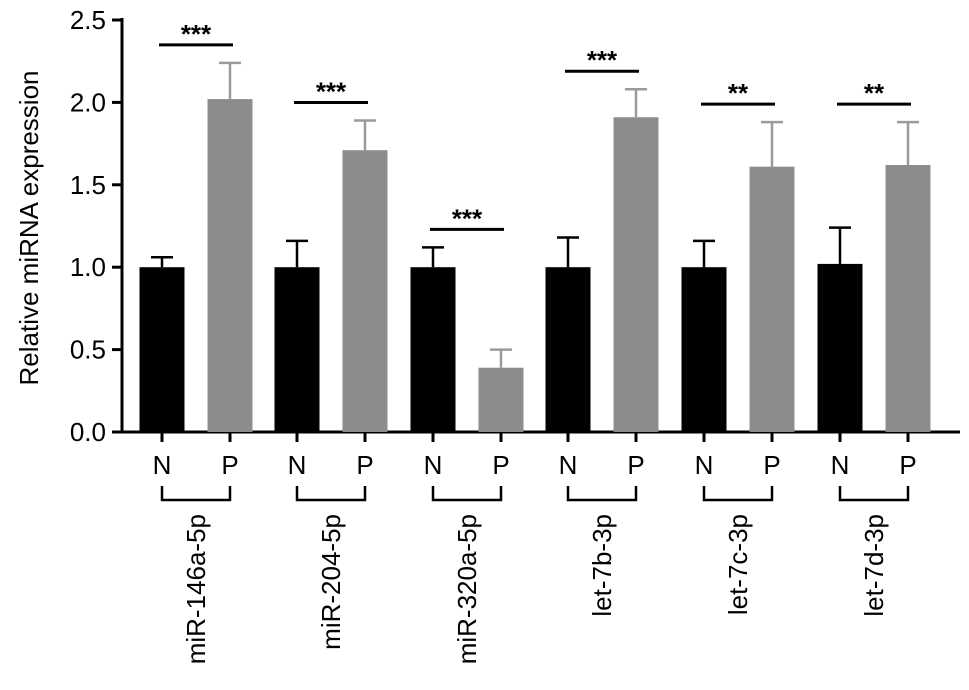 This screenshot has width=969, height=690. I want to click on y-tick-label: 1.0, so click(88, 267).